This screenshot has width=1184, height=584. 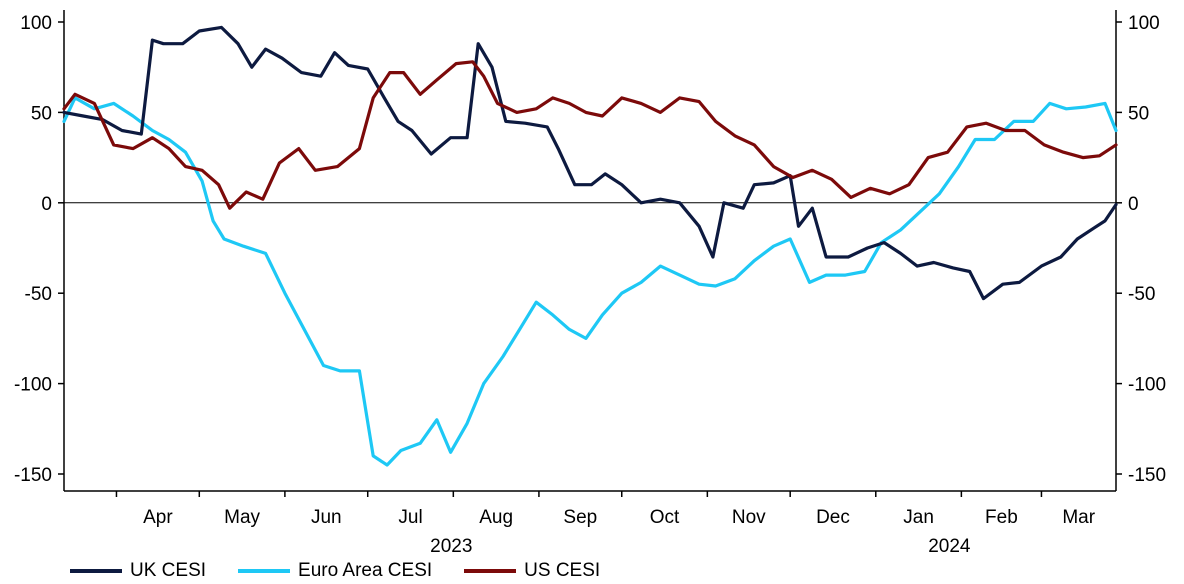 I want to click on legend-swatch-us, so click(x=490, y=571).